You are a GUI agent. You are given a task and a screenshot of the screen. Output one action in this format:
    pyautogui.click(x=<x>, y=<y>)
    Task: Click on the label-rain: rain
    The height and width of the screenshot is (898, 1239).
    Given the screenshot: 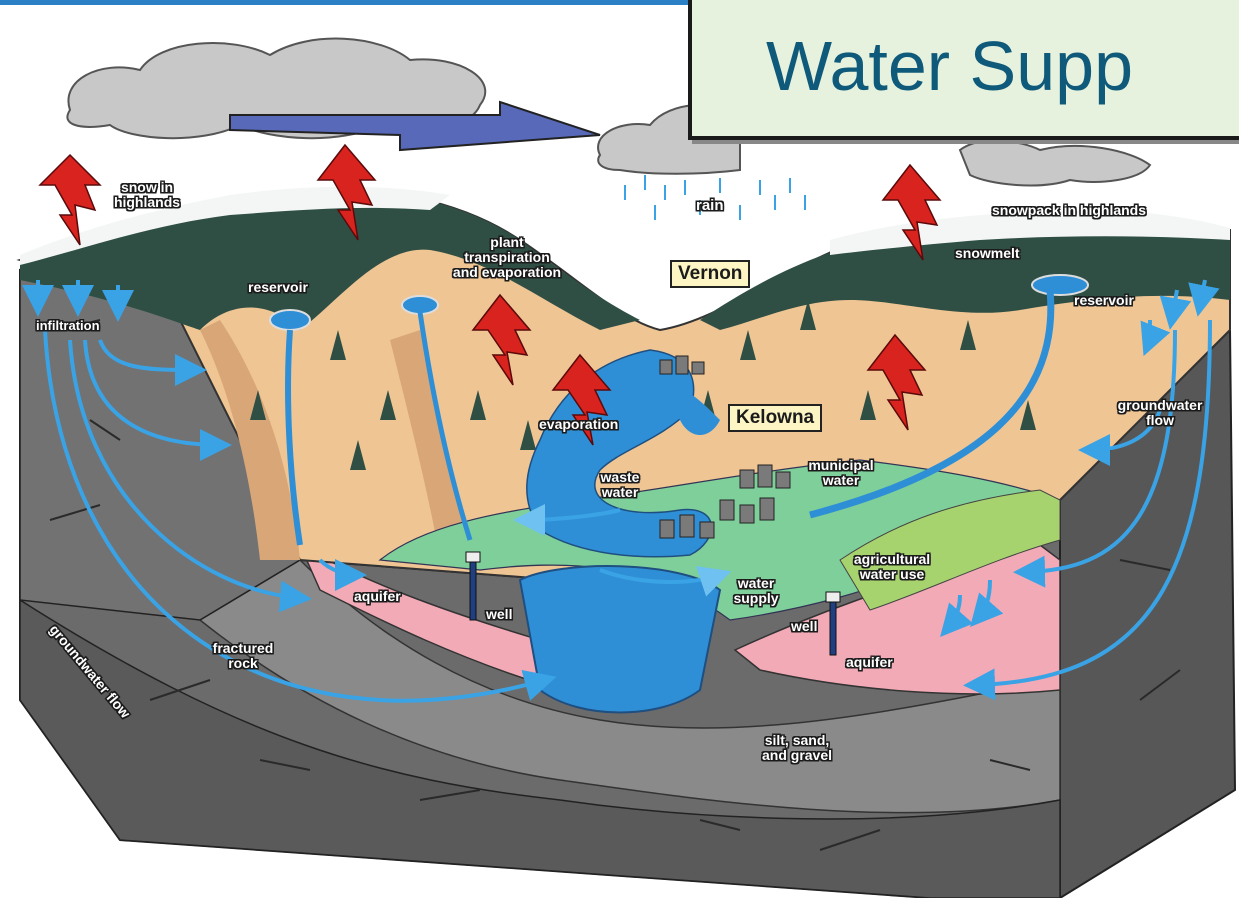 What is the action you would take?
    pyautogui.click(x=710, y=205)
    